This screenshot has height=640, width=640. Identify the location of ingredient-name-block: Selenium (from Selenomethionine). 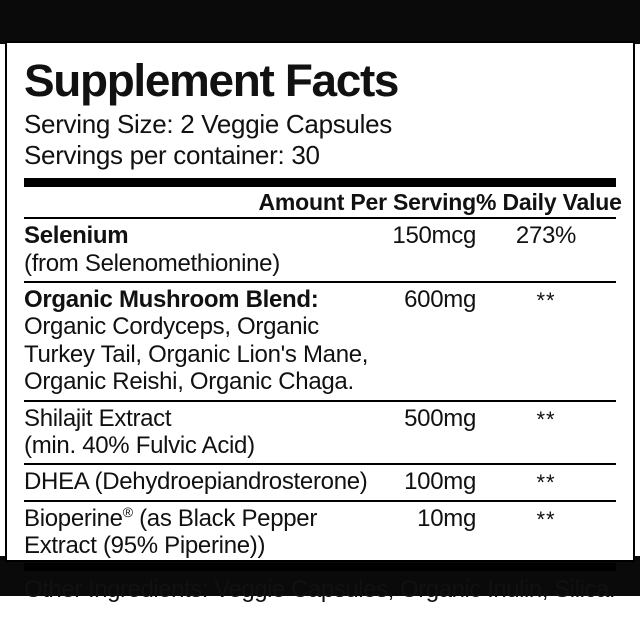
(204, 249).